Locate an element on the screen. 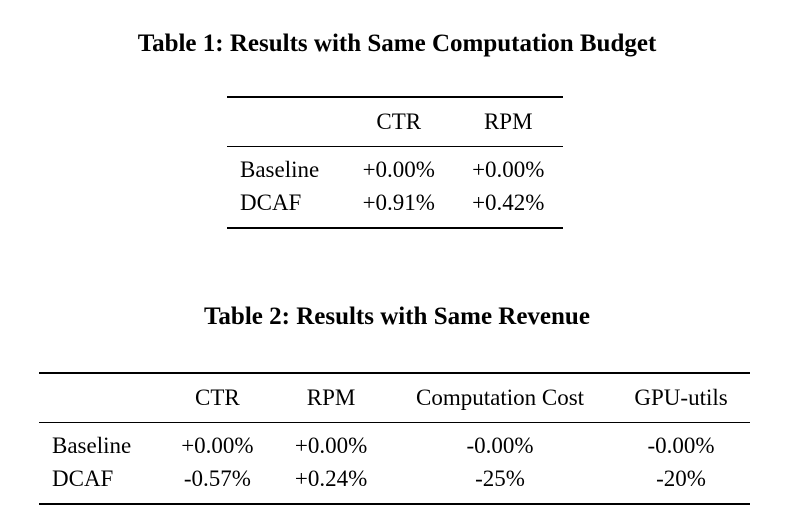 Image resolution: width=794 pixels, height=528 pixels. table-cell: -20% is located at coordinates (681, 478).